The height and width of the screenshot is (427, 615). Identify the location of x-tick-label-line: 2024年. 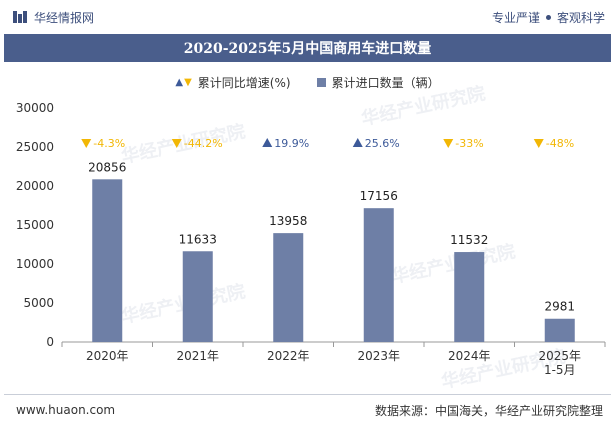
(469, 356).